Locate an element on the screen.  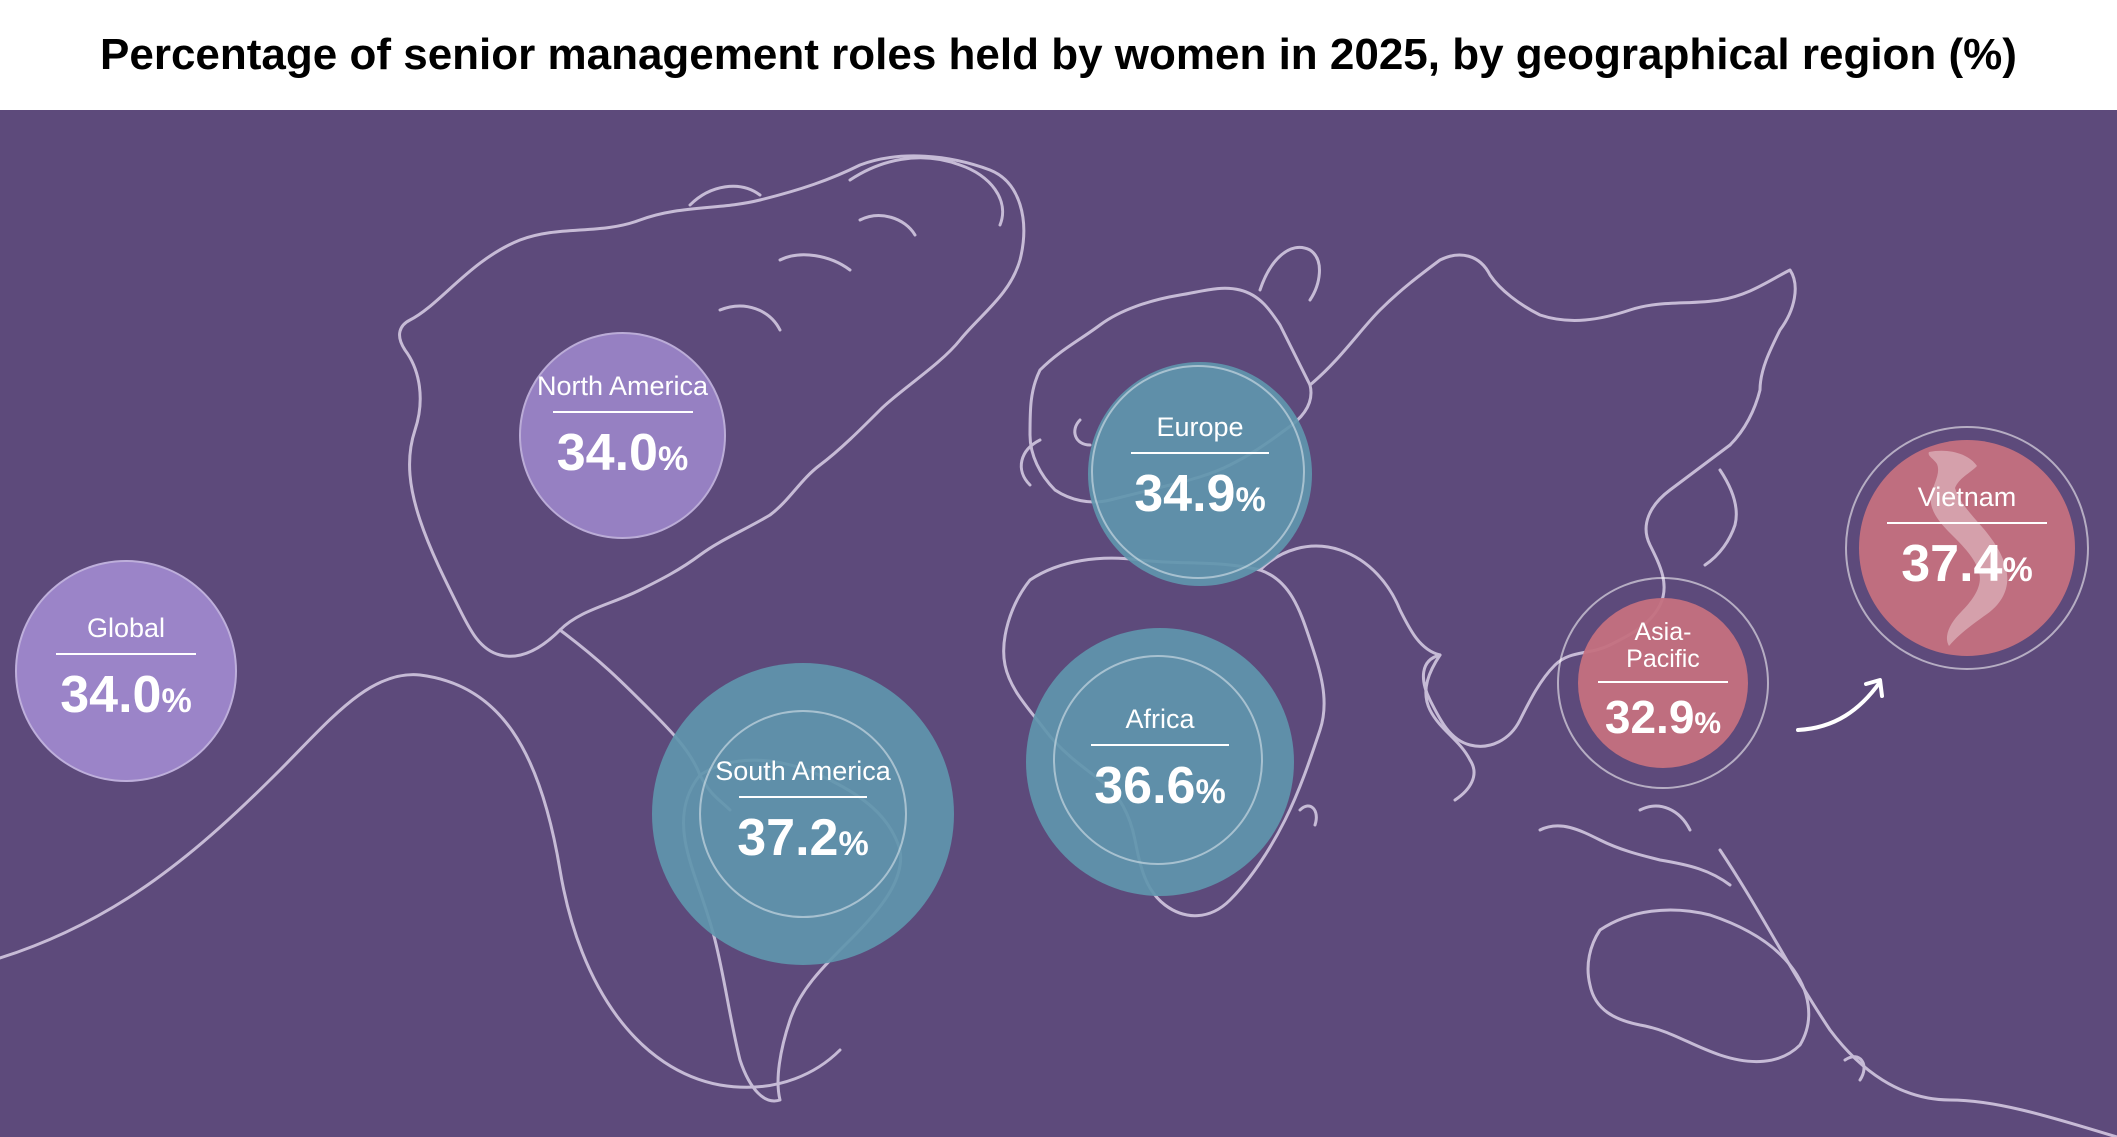
bubble-north-america: North America 34.0% is located at coordinates (622, 435).